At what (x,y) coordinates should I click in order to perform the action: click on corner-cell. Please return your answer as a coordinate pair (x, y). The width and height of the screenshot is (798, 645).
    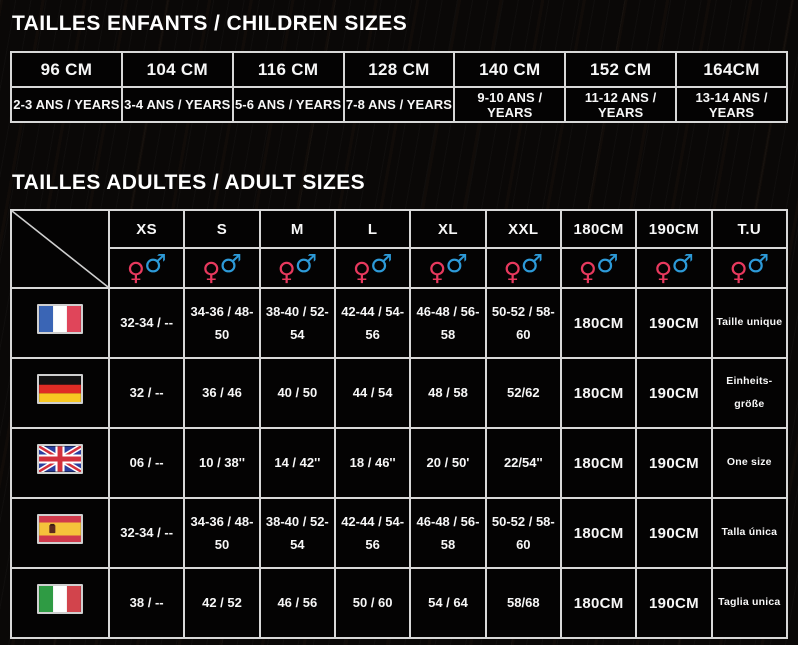
    Looking at the image, I should click on (60, 249).